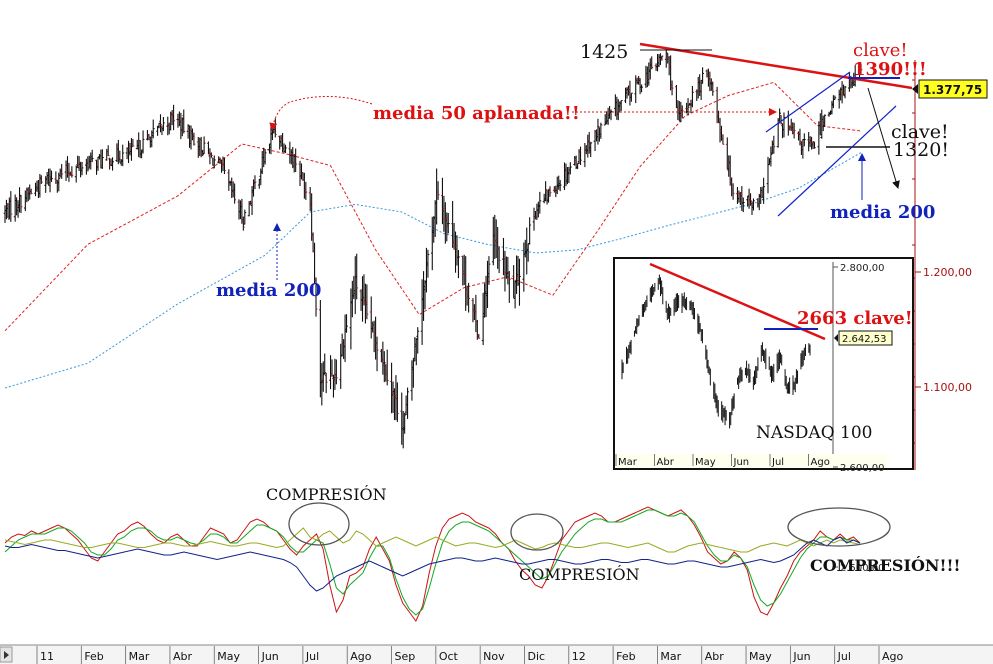  Describe the element at coordinates (777, 462) in the screenshot. I see `inset-date-label: Jul` at that location.